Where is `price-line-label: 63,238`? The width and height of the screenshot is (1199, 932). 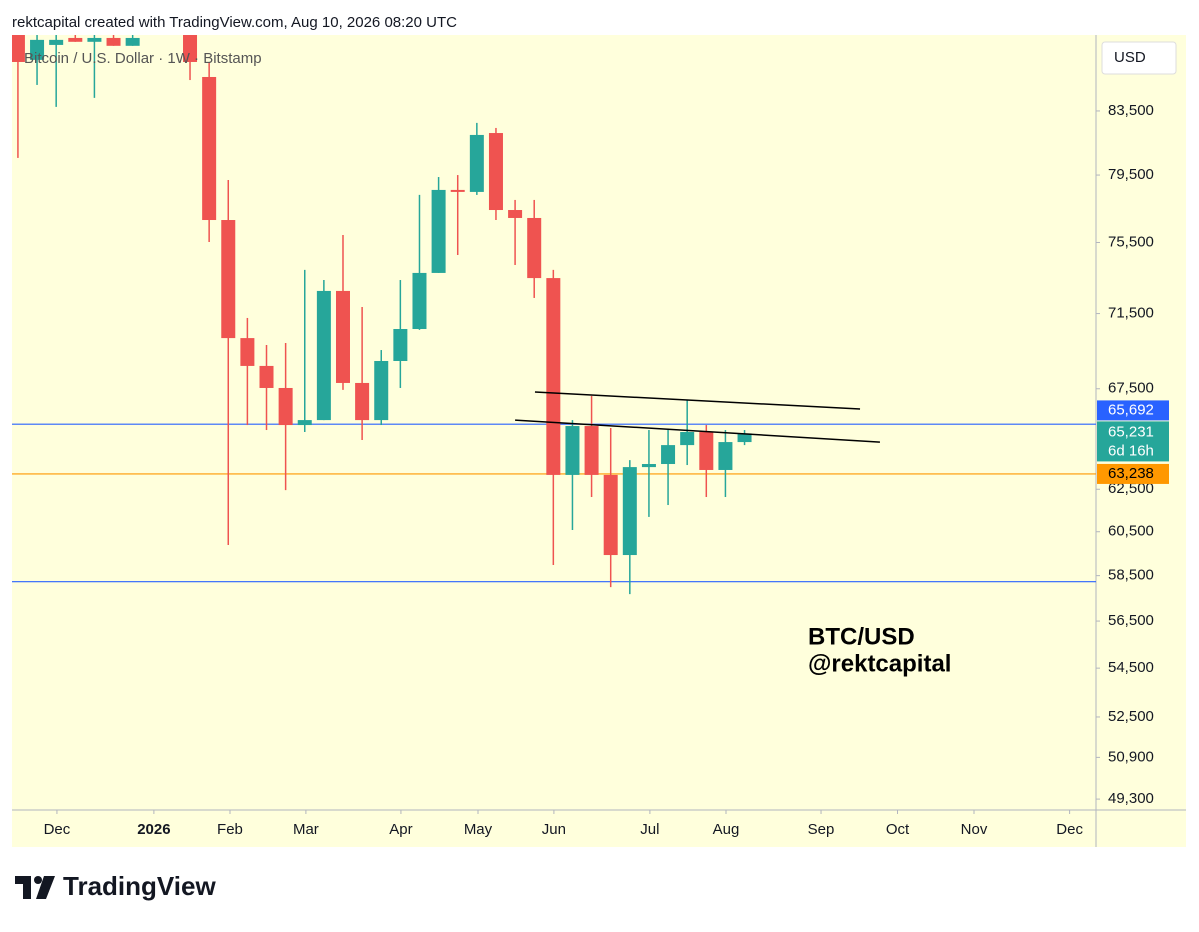
price-line-label: 63,238 is located at coordinates (1131, 473).